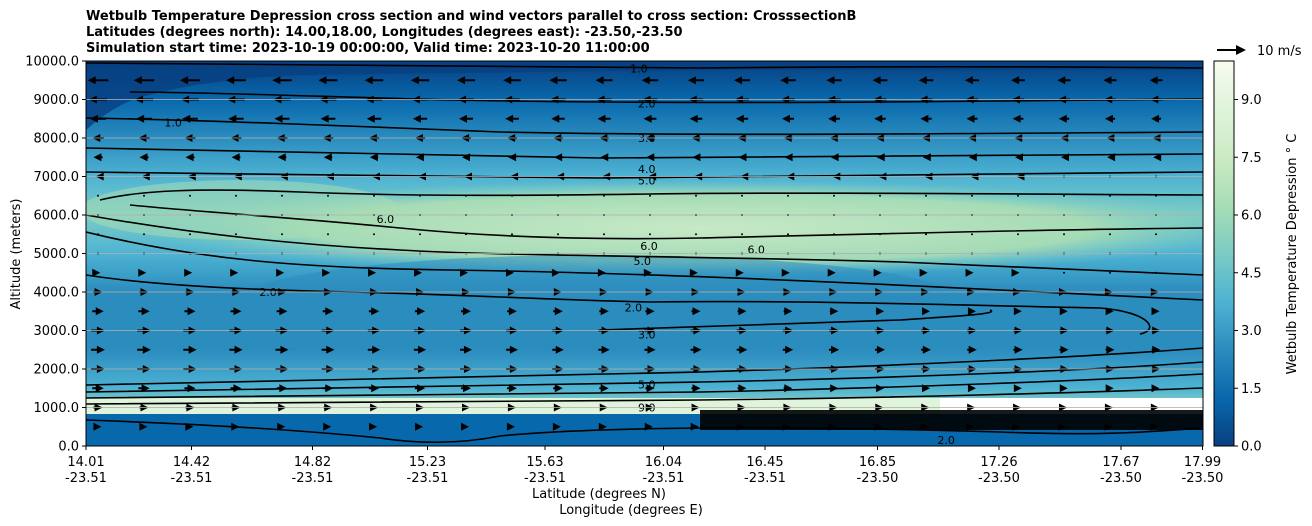  What do you see at coordinates (946, 440) in the screenshot?
I see `contour-label: 2.0` at bounding box center [946, 440].